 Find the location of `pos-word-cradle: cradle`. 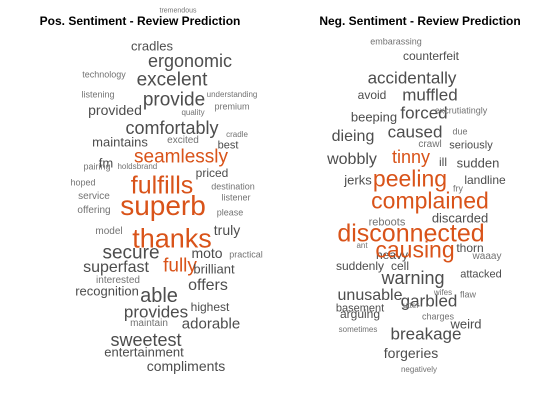

pos-word-cradle: cradle is located at coordinates (237, 134).